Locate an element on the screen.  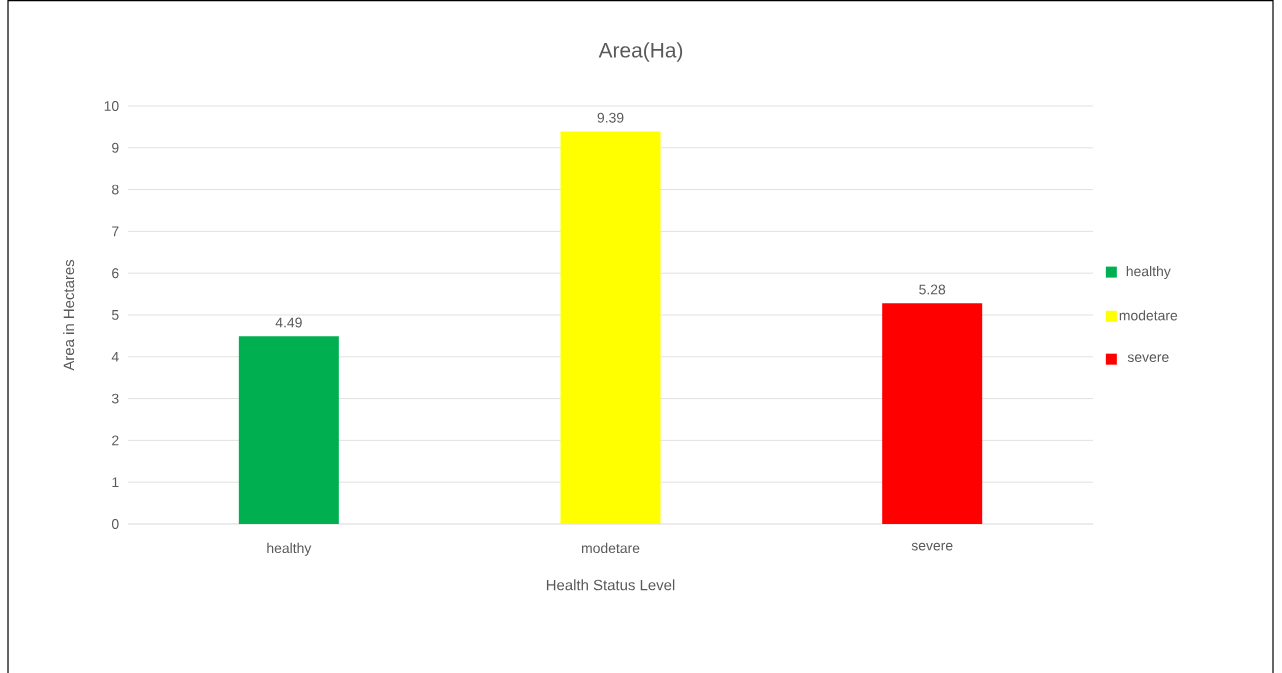
x-tick-label: modetare is located at coordinates (610, 548).